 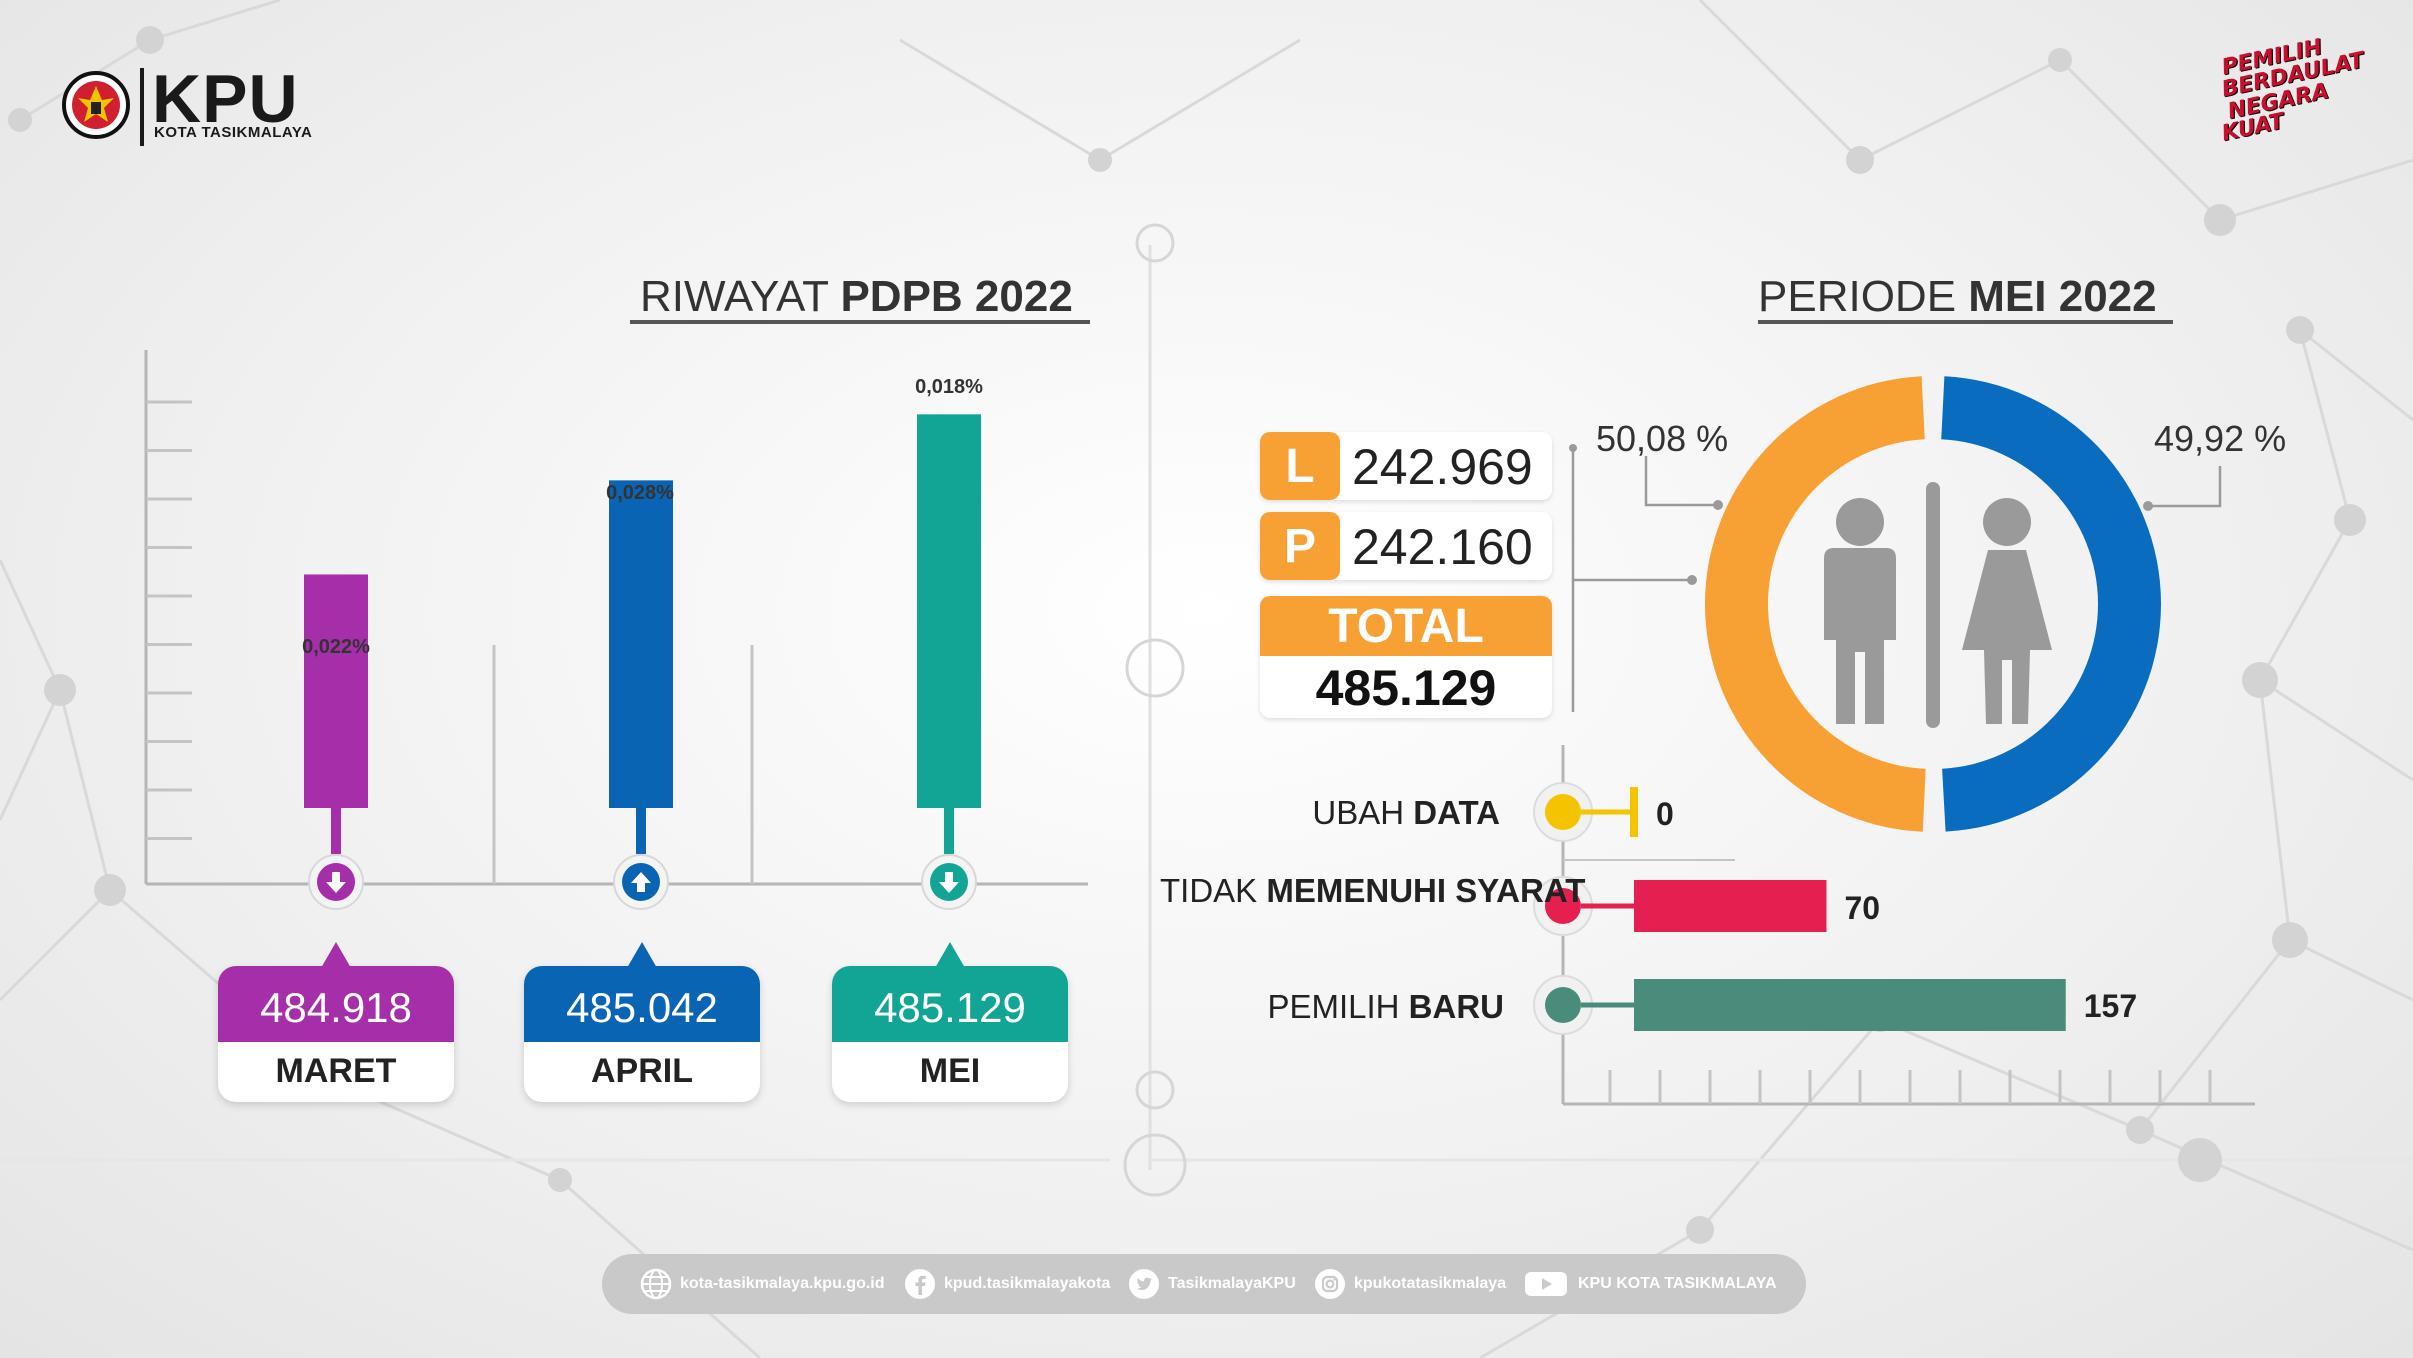 I want to click on month-value: 484.918, so click(x=336, y=1004).